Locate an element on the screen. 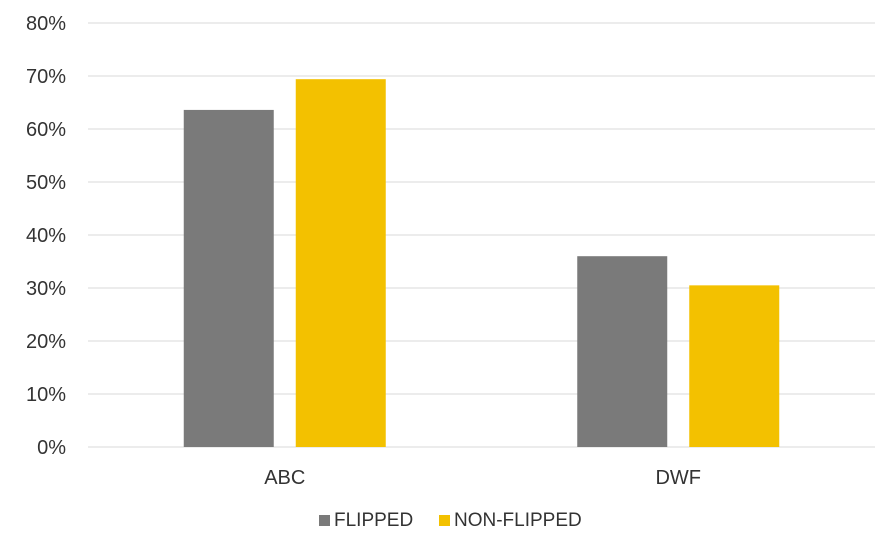 The image size is (882, 539). legend-swatch-non-flipped is located at coordinates (444, 520).